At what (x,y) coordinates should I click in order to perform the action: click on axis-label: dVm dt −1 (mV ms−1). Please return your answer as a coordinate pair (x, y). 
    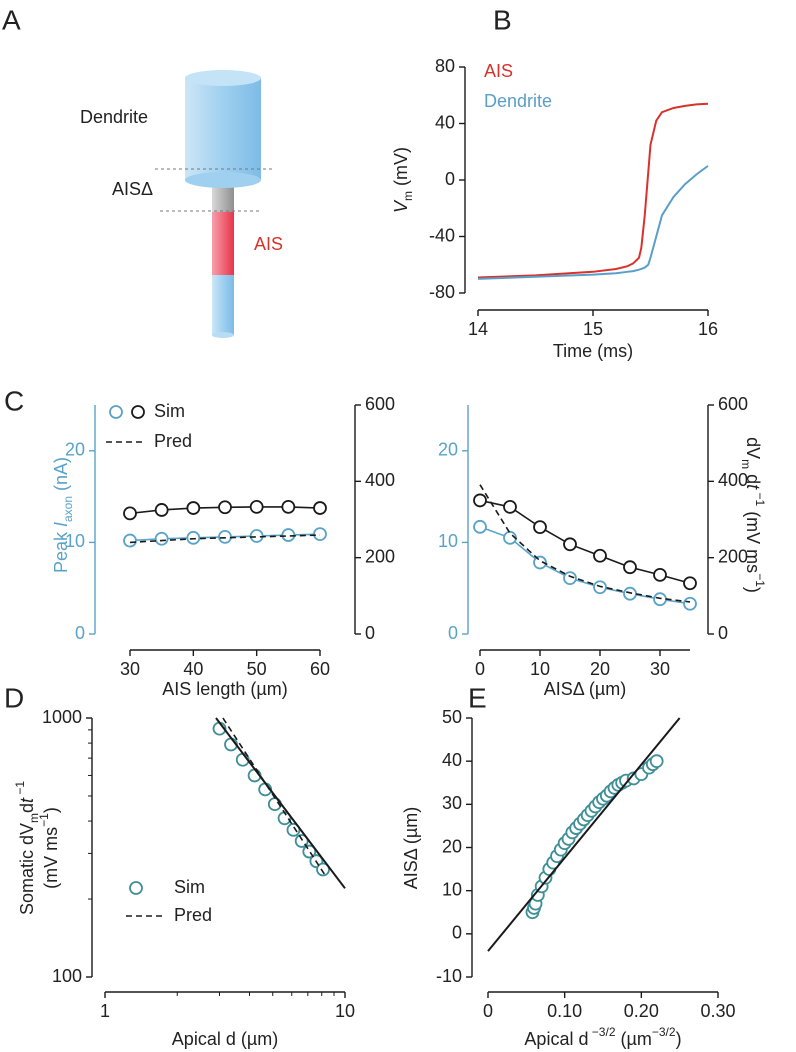
    Looking at the image, I should click on (753, 515).